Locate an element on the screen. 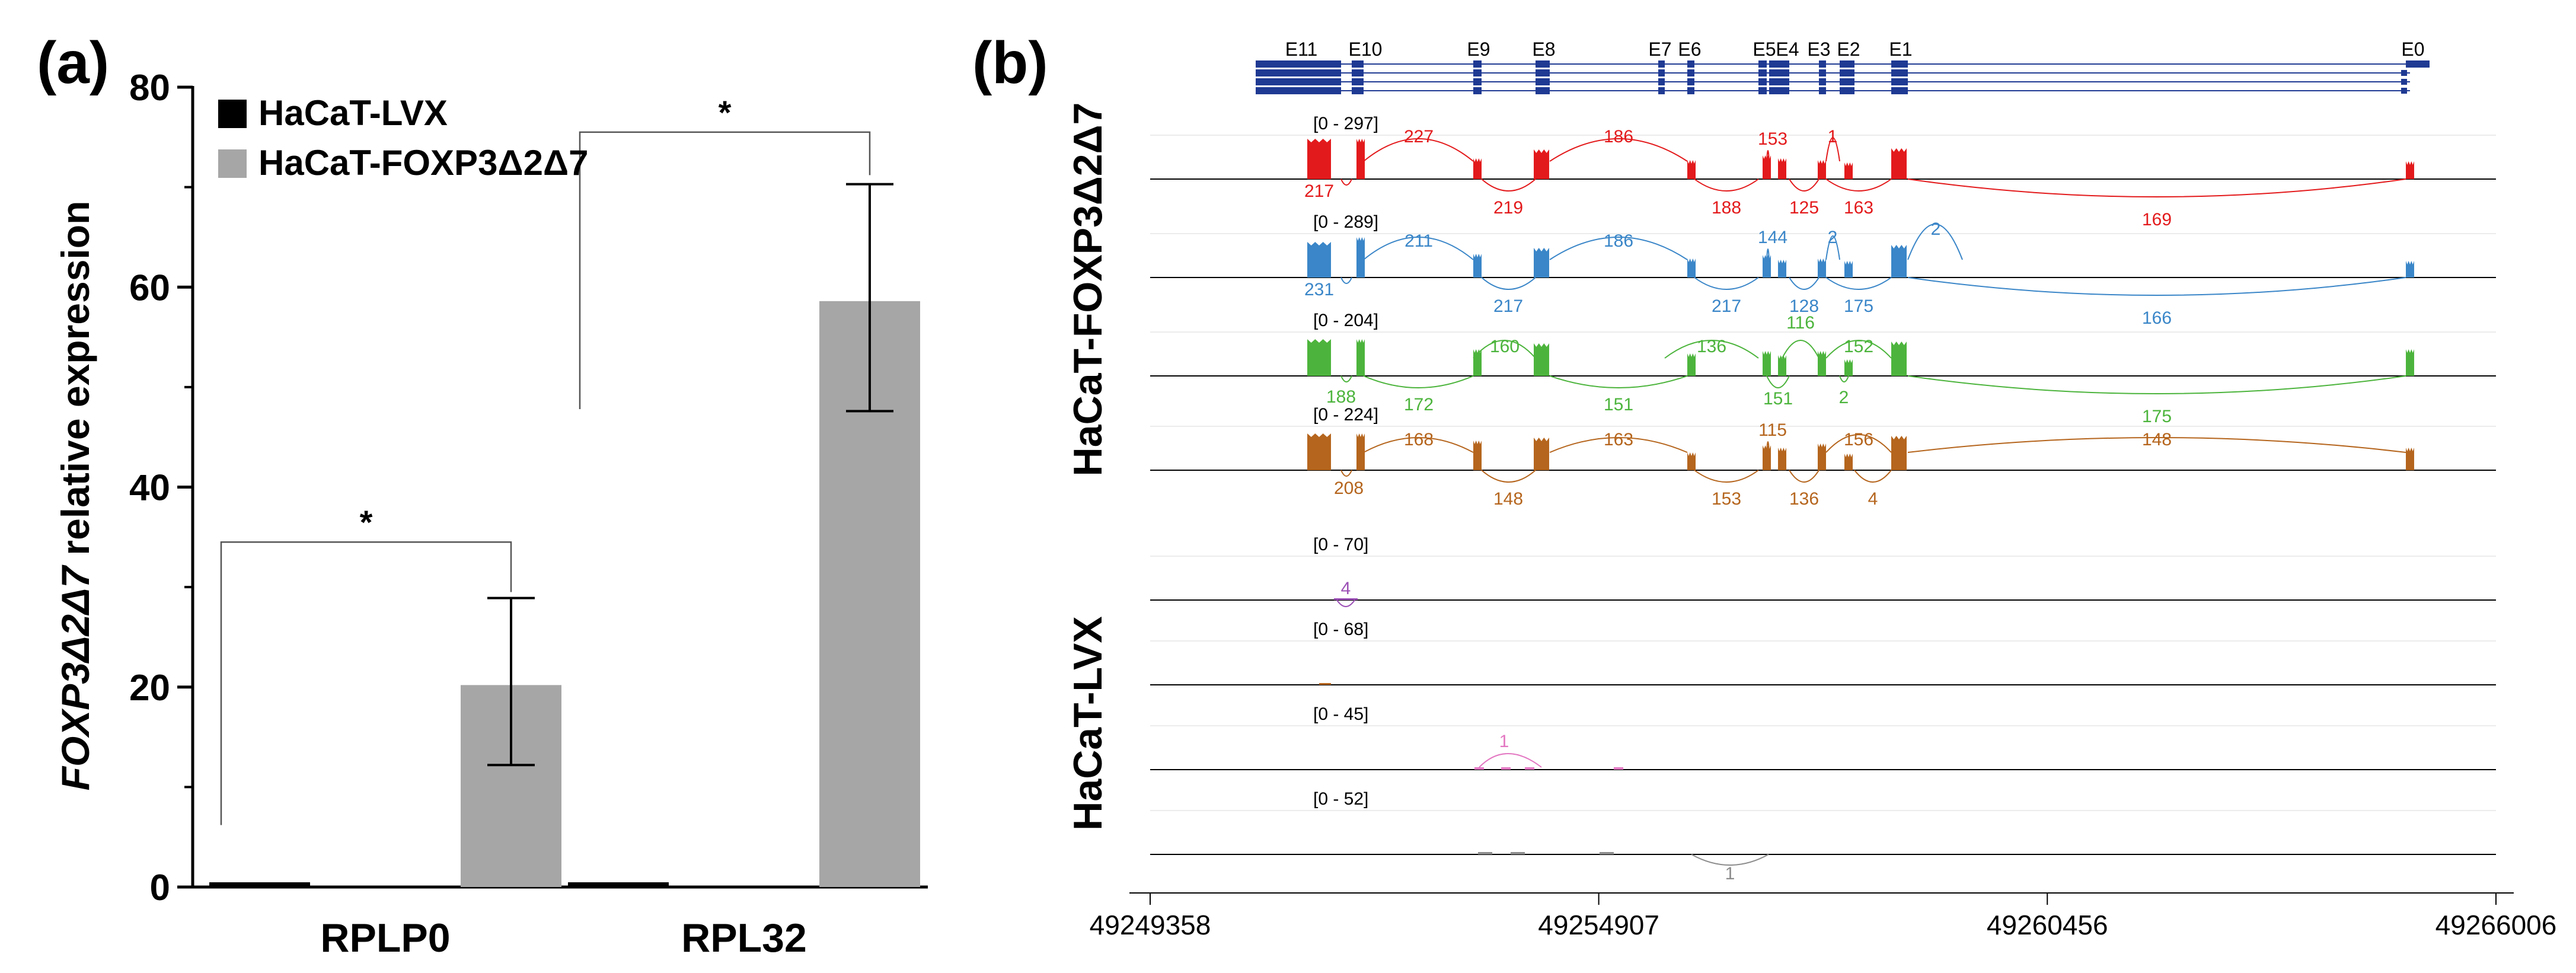  exon-label: E10 is located at coordinates (1366, 49).